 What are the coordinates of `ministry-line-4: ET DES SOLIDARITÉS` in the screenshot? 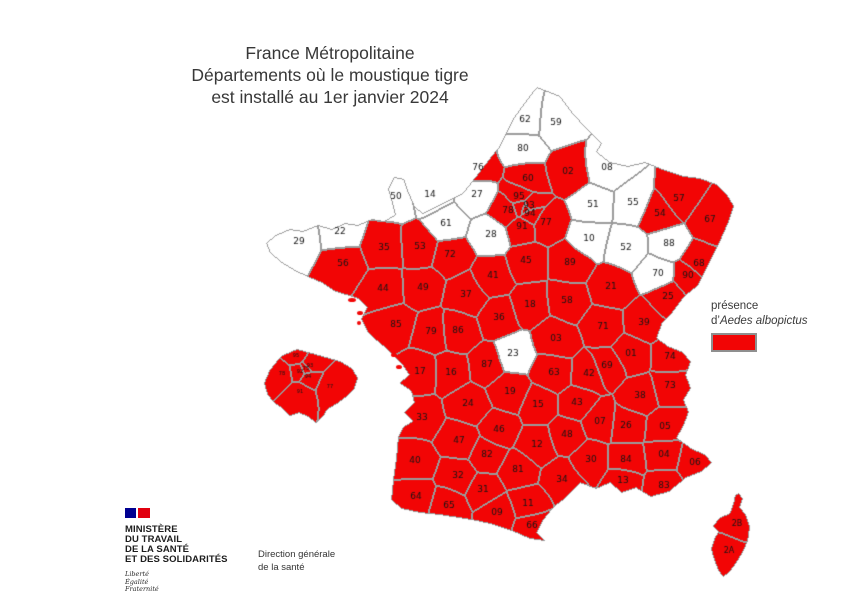 It's located at (176, 559).